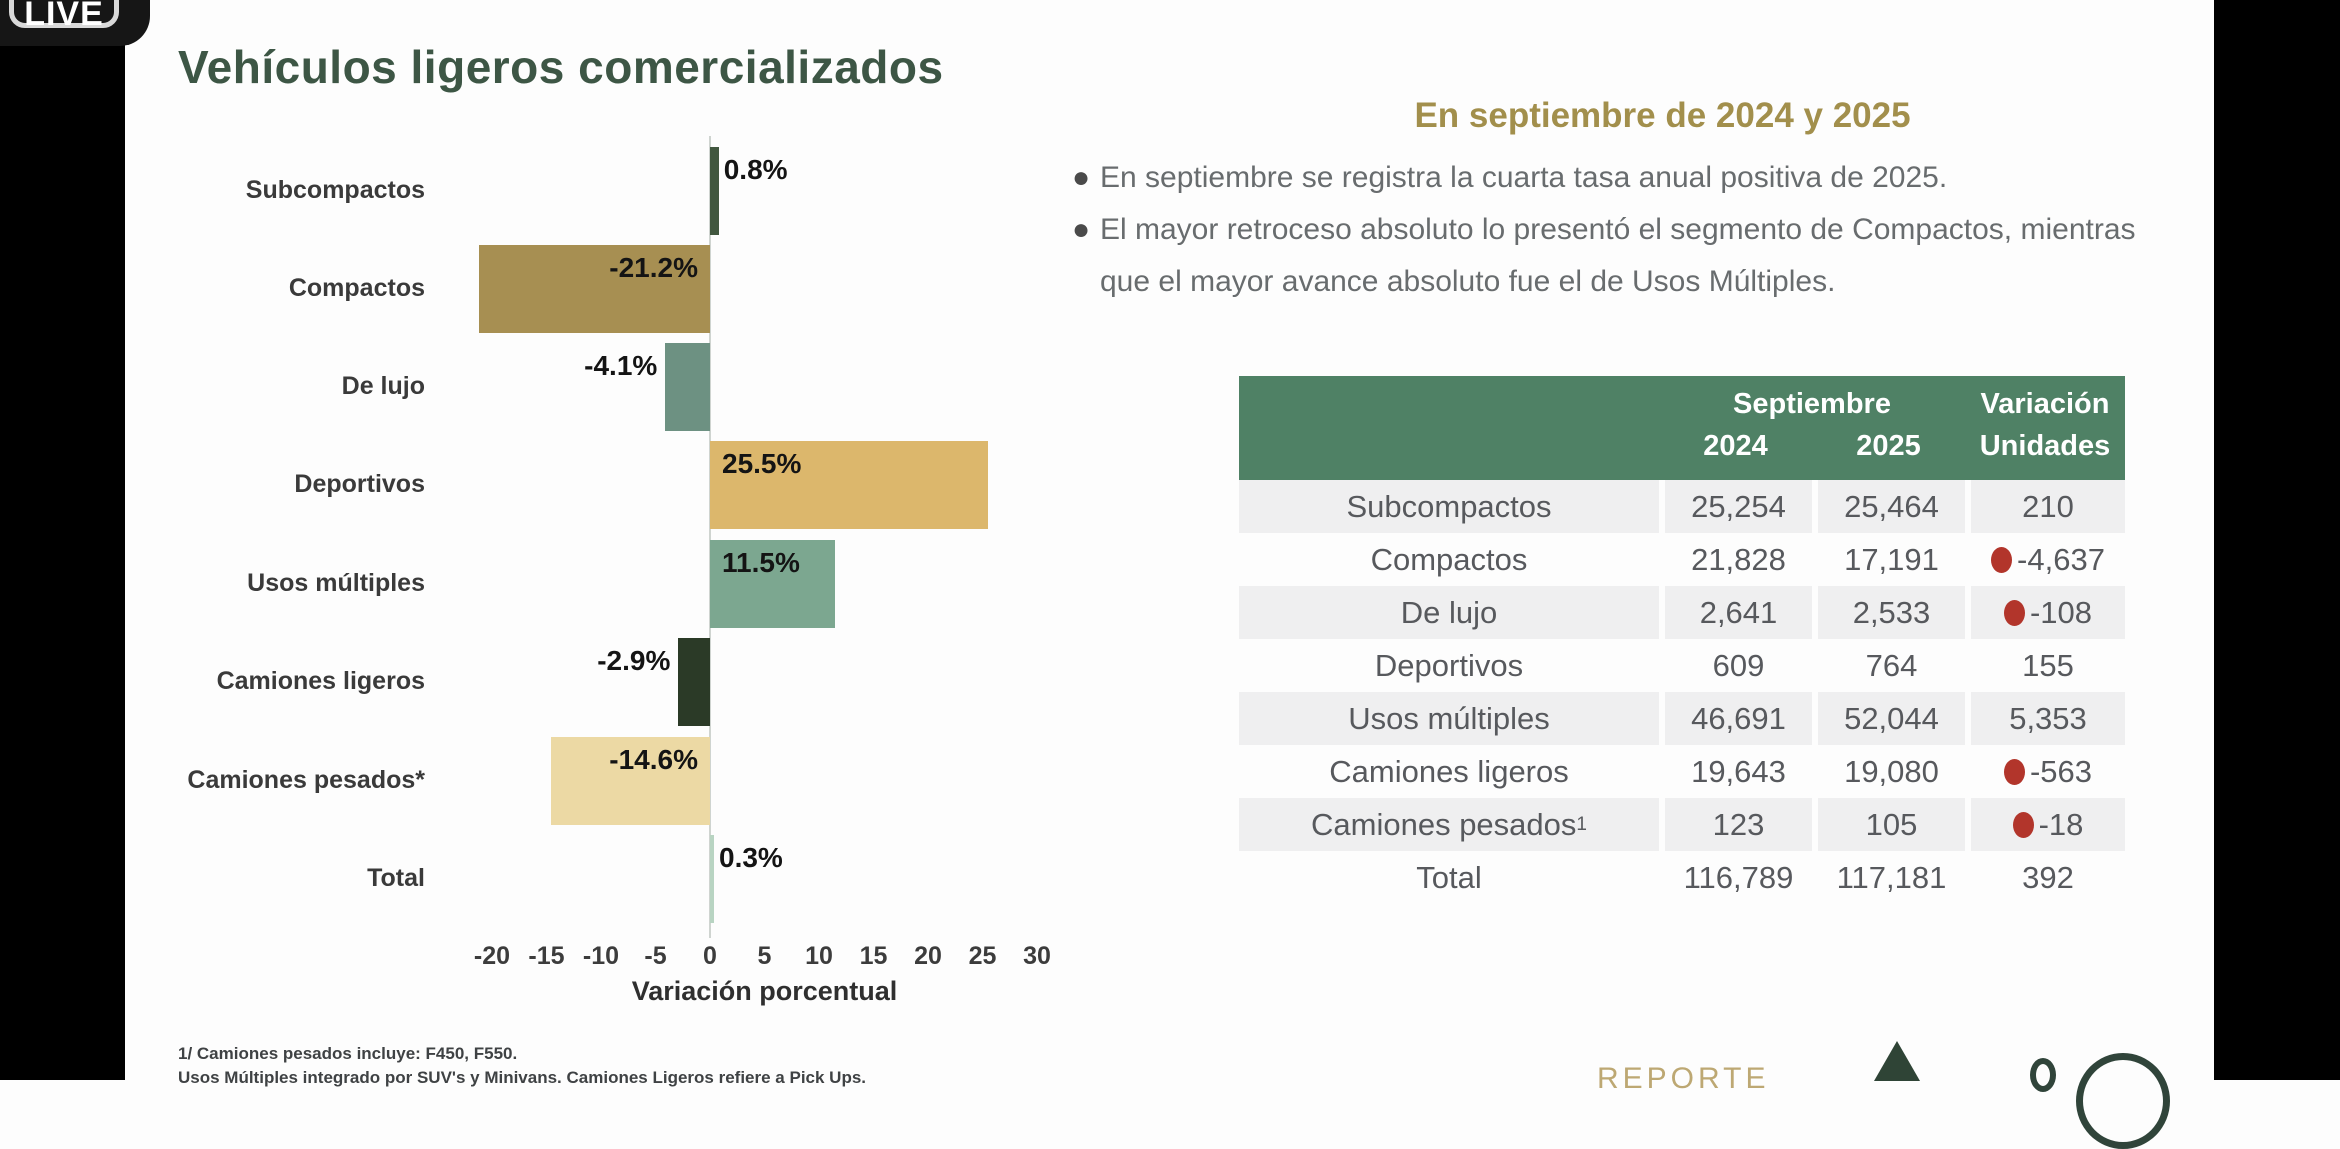 This screenshot has height=1149, width=2340. I want to click on cell-variation: 5,353, so click(2045, 718).